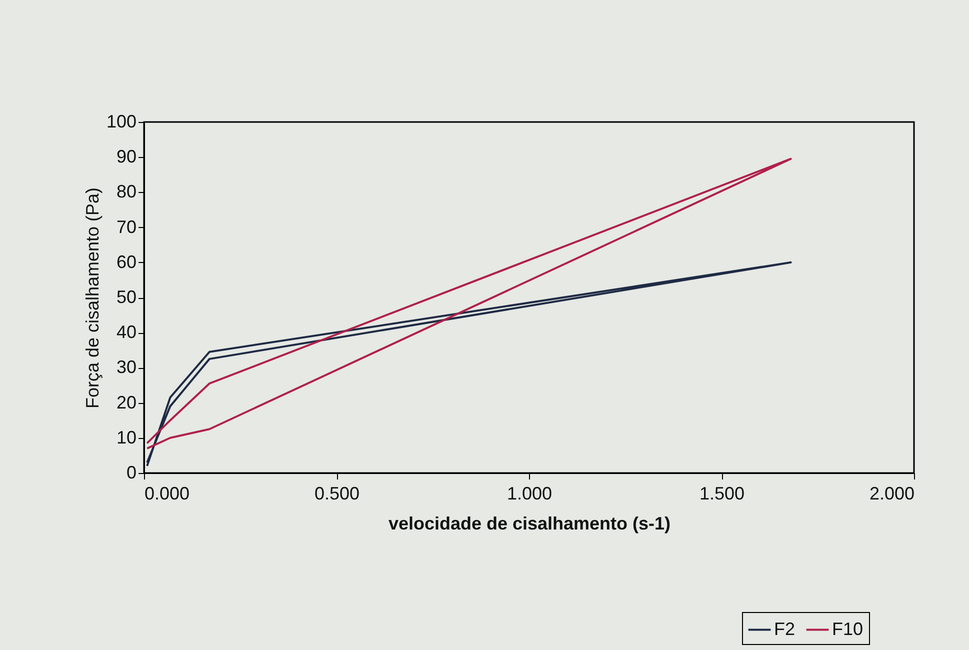 The image size is (969, 650). Describe the element at coordinates (126, 156) in the screenshot. I see `y-tick-label: 90` at that location.